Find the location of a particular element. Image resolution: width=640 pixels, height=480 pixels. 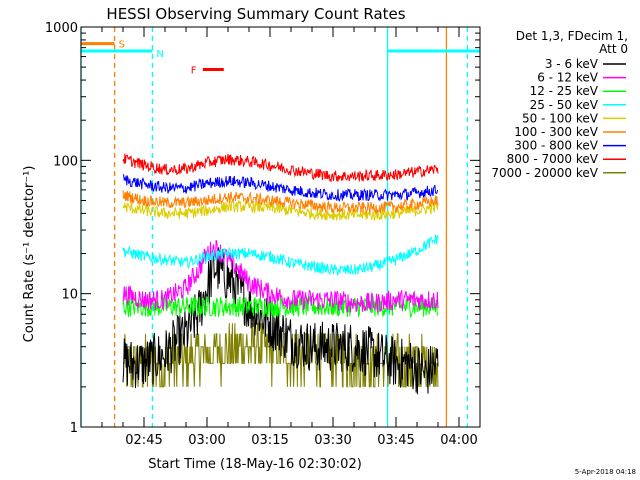

x-tick-label-4: 03:45 is located at coordinates (395, 440).